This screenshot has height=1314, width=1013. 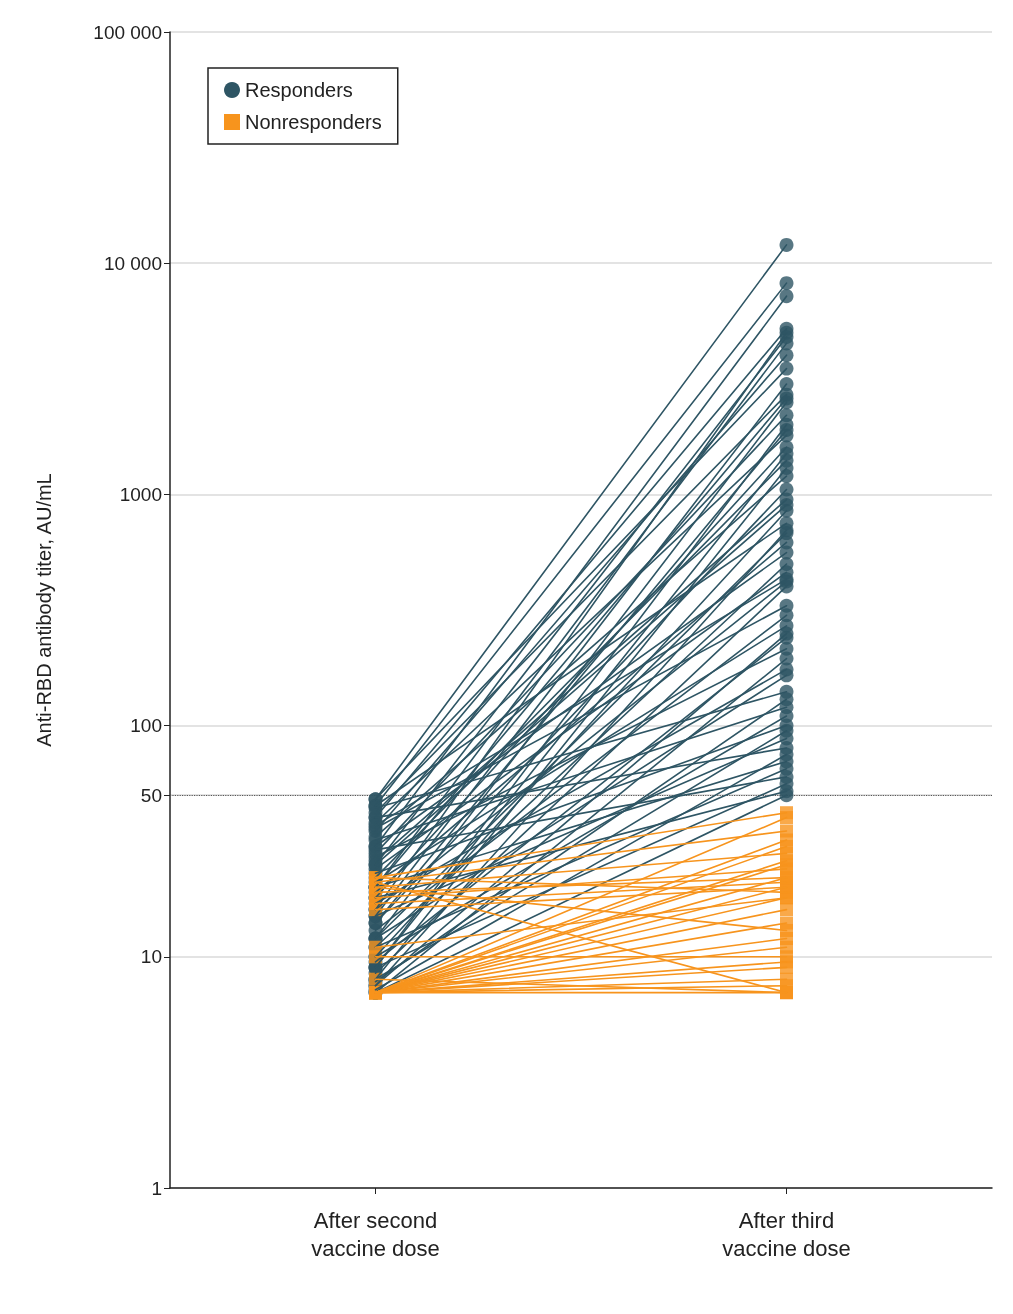 I want to click on y-axis-title: Anti-RBD antibody titer, AU/mL, so click(x=44, y=610).